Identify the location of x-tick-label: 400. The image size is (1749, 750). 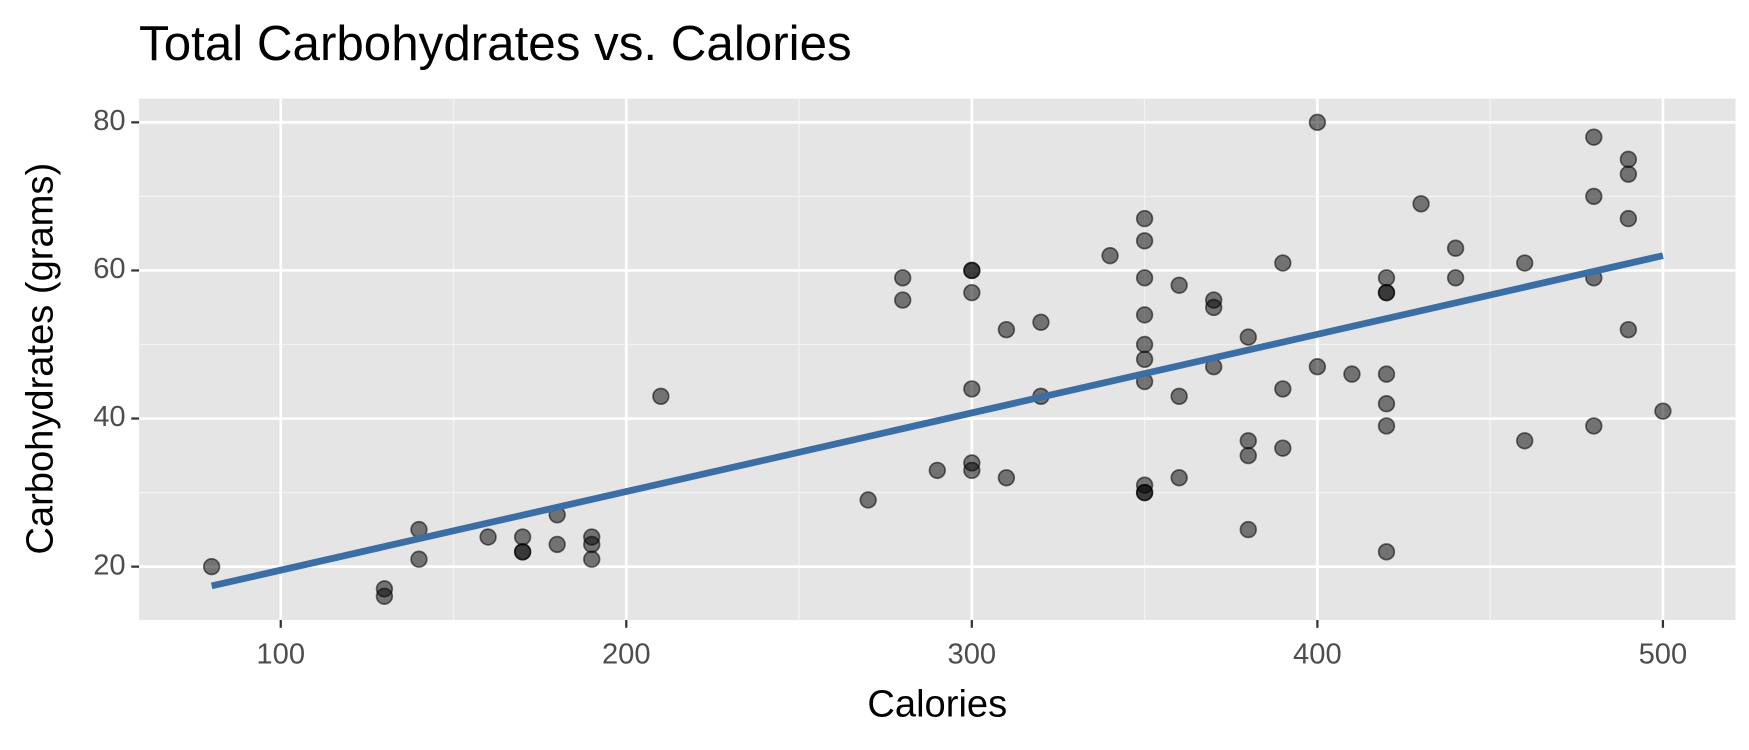
(1317, 655).